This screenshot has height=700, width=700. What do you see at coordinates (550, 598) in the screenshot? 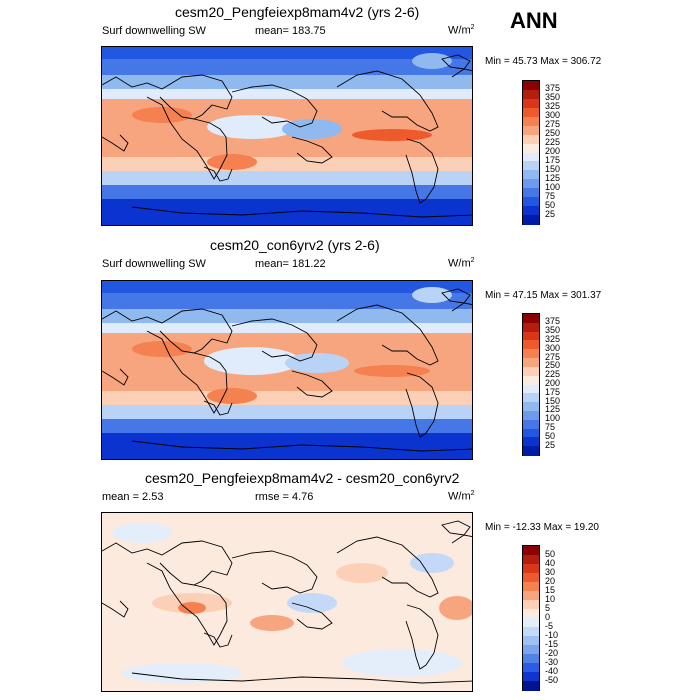
I see `colorbar-tick-label: 10` at bounding box center [550, 598].